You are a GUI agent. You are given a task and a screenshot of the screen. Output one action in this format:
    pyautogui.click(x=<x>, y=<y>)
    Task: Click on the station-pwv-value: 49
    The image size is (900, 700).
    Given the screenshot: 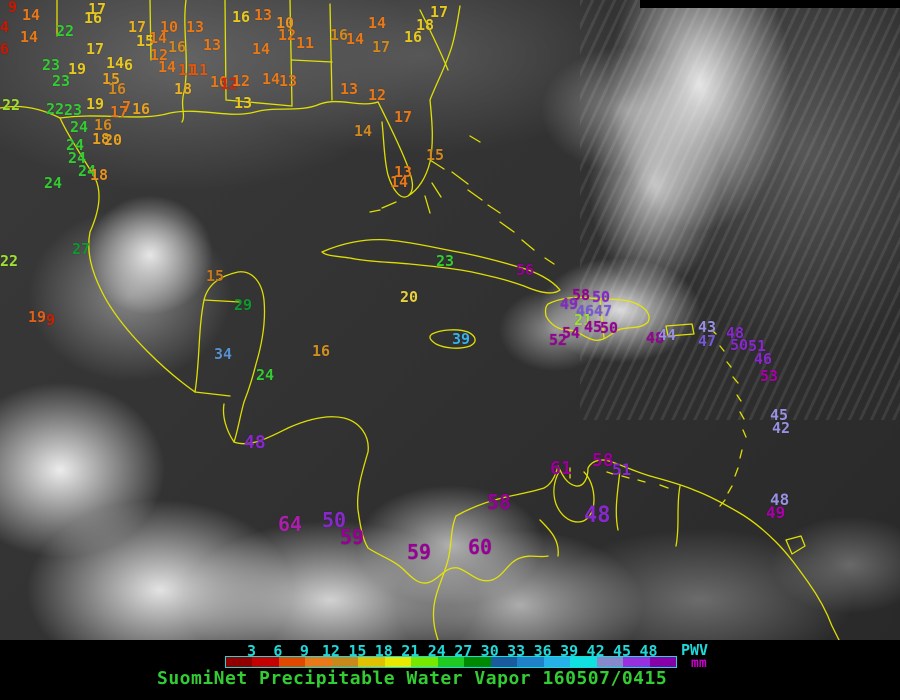 What is the action you would take?
    pyautogui.click(x=776, y=512)
    